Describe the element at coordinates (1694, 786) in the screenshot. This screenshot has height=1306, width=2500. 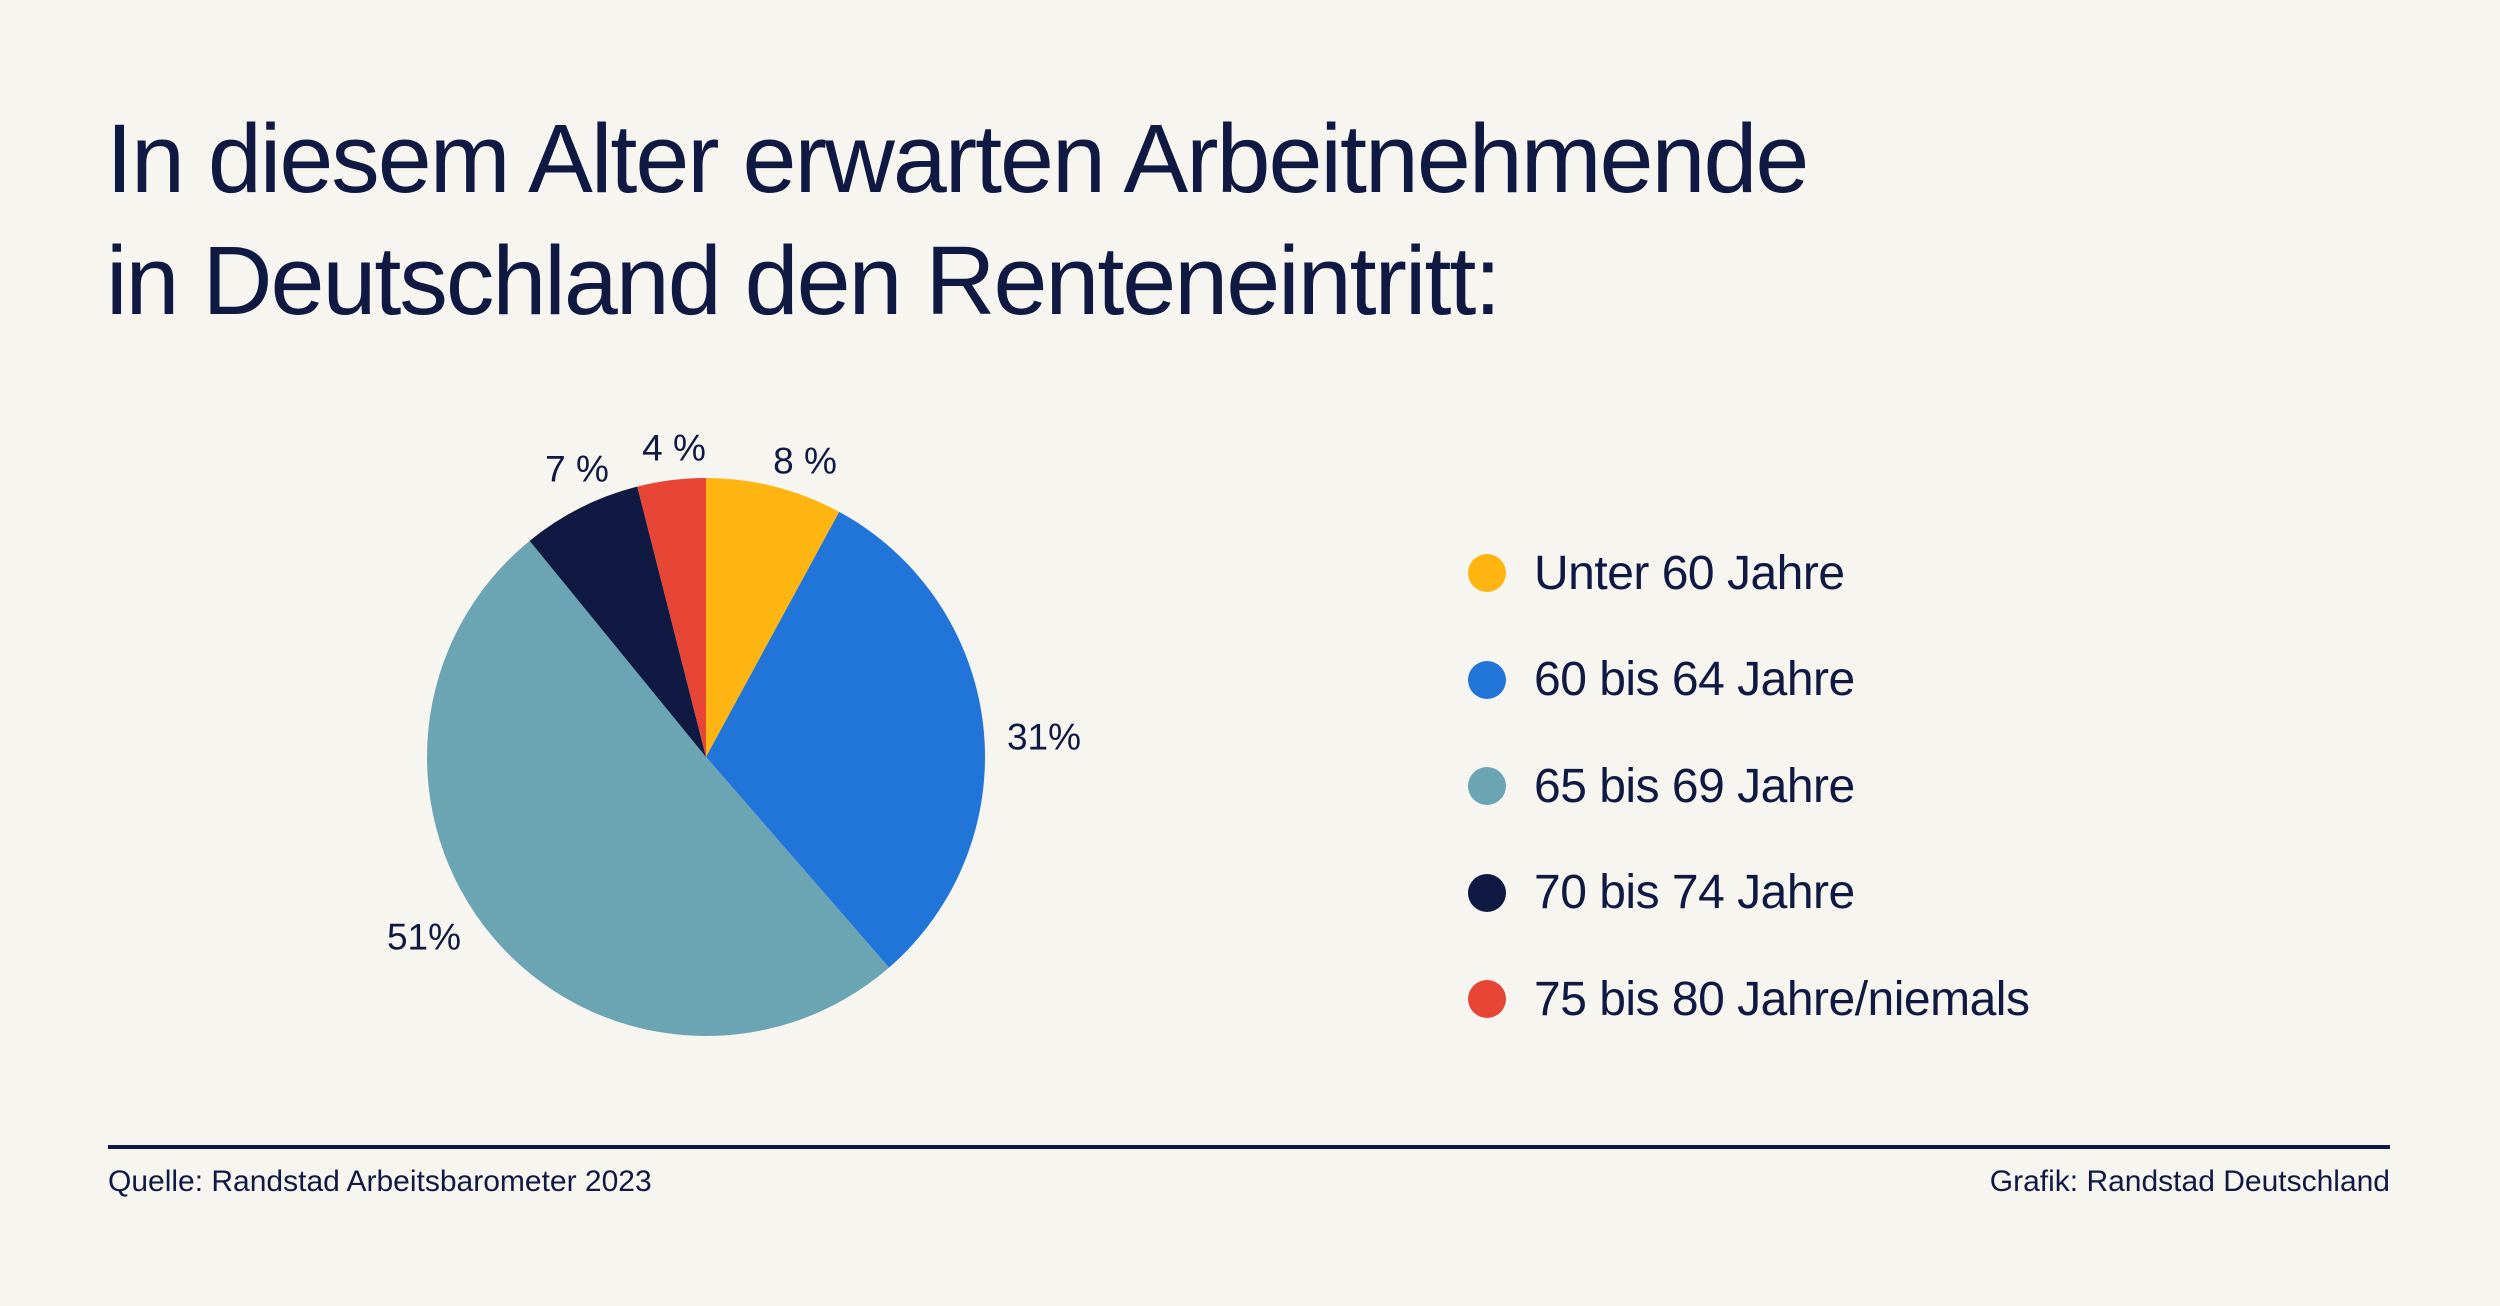
I see `legend-label: 65 bis 69 Jahre` at that location.